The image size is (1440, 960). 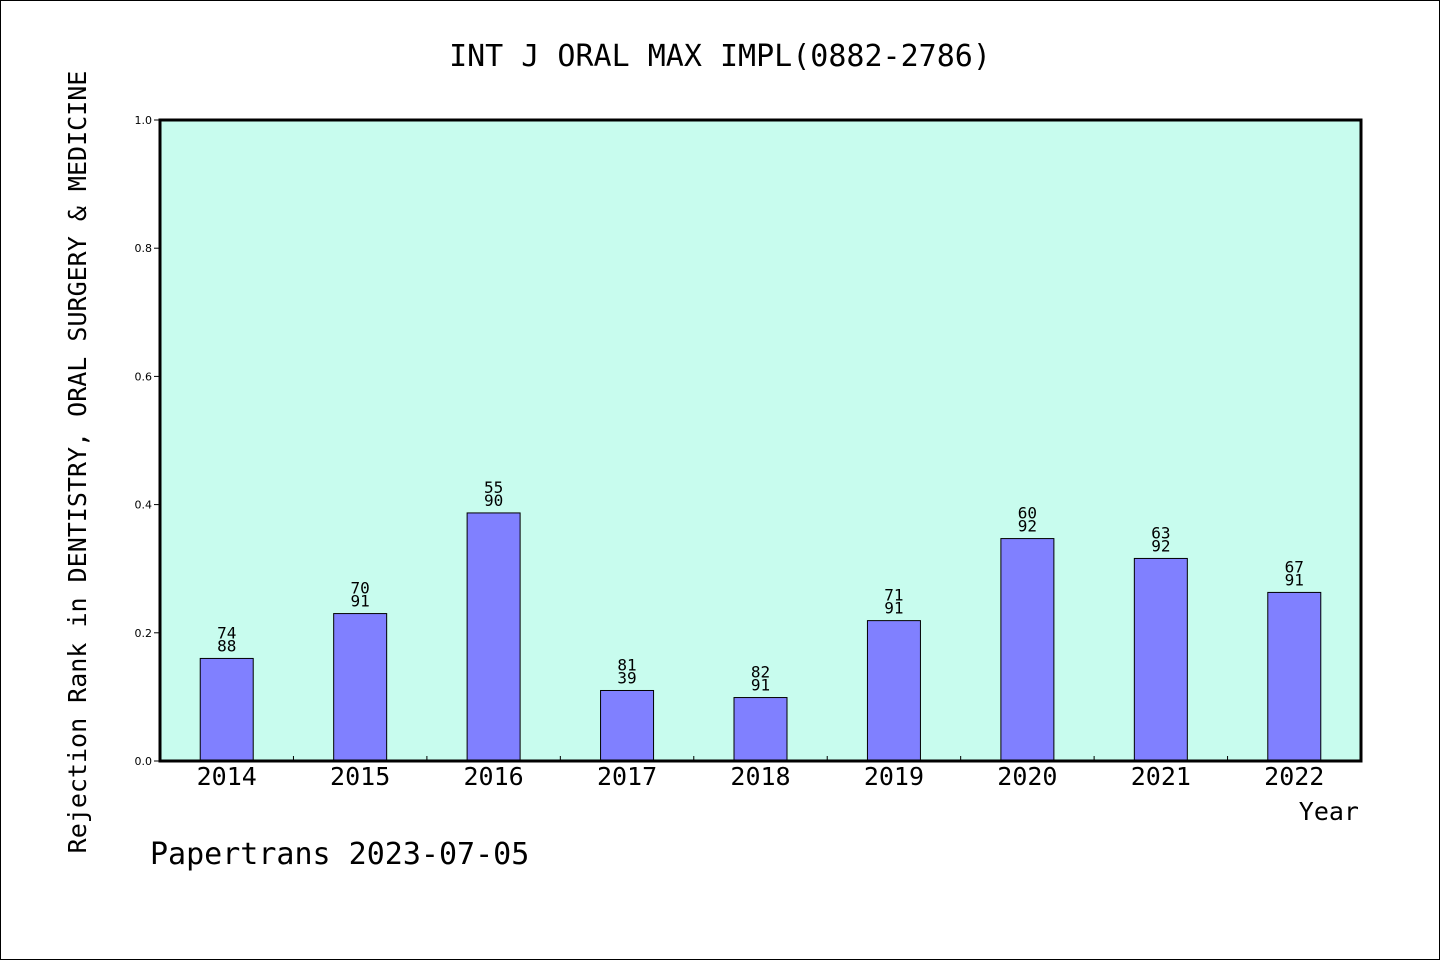 What do you see at coordinates (144, 120) in the screenshot?
I see `y-tick-label: 1.0` at bounding box center [144, 120].